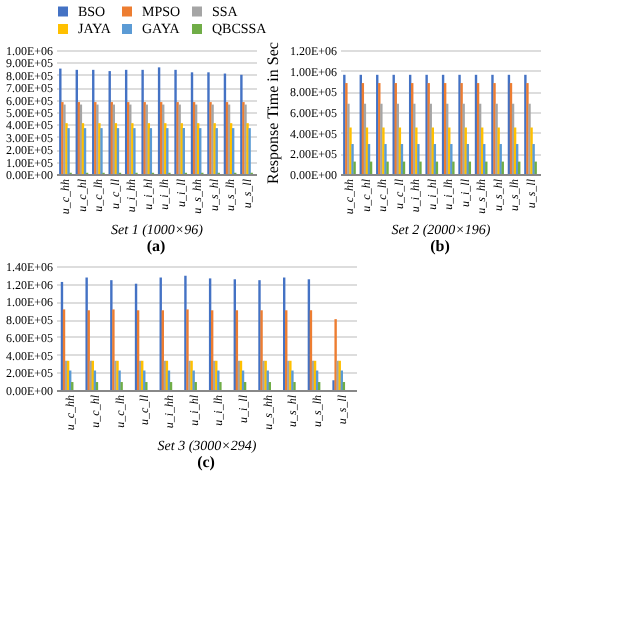 The height and width of the screenshot is (640, 640). I want to click on text: (a), so click(156, 246).